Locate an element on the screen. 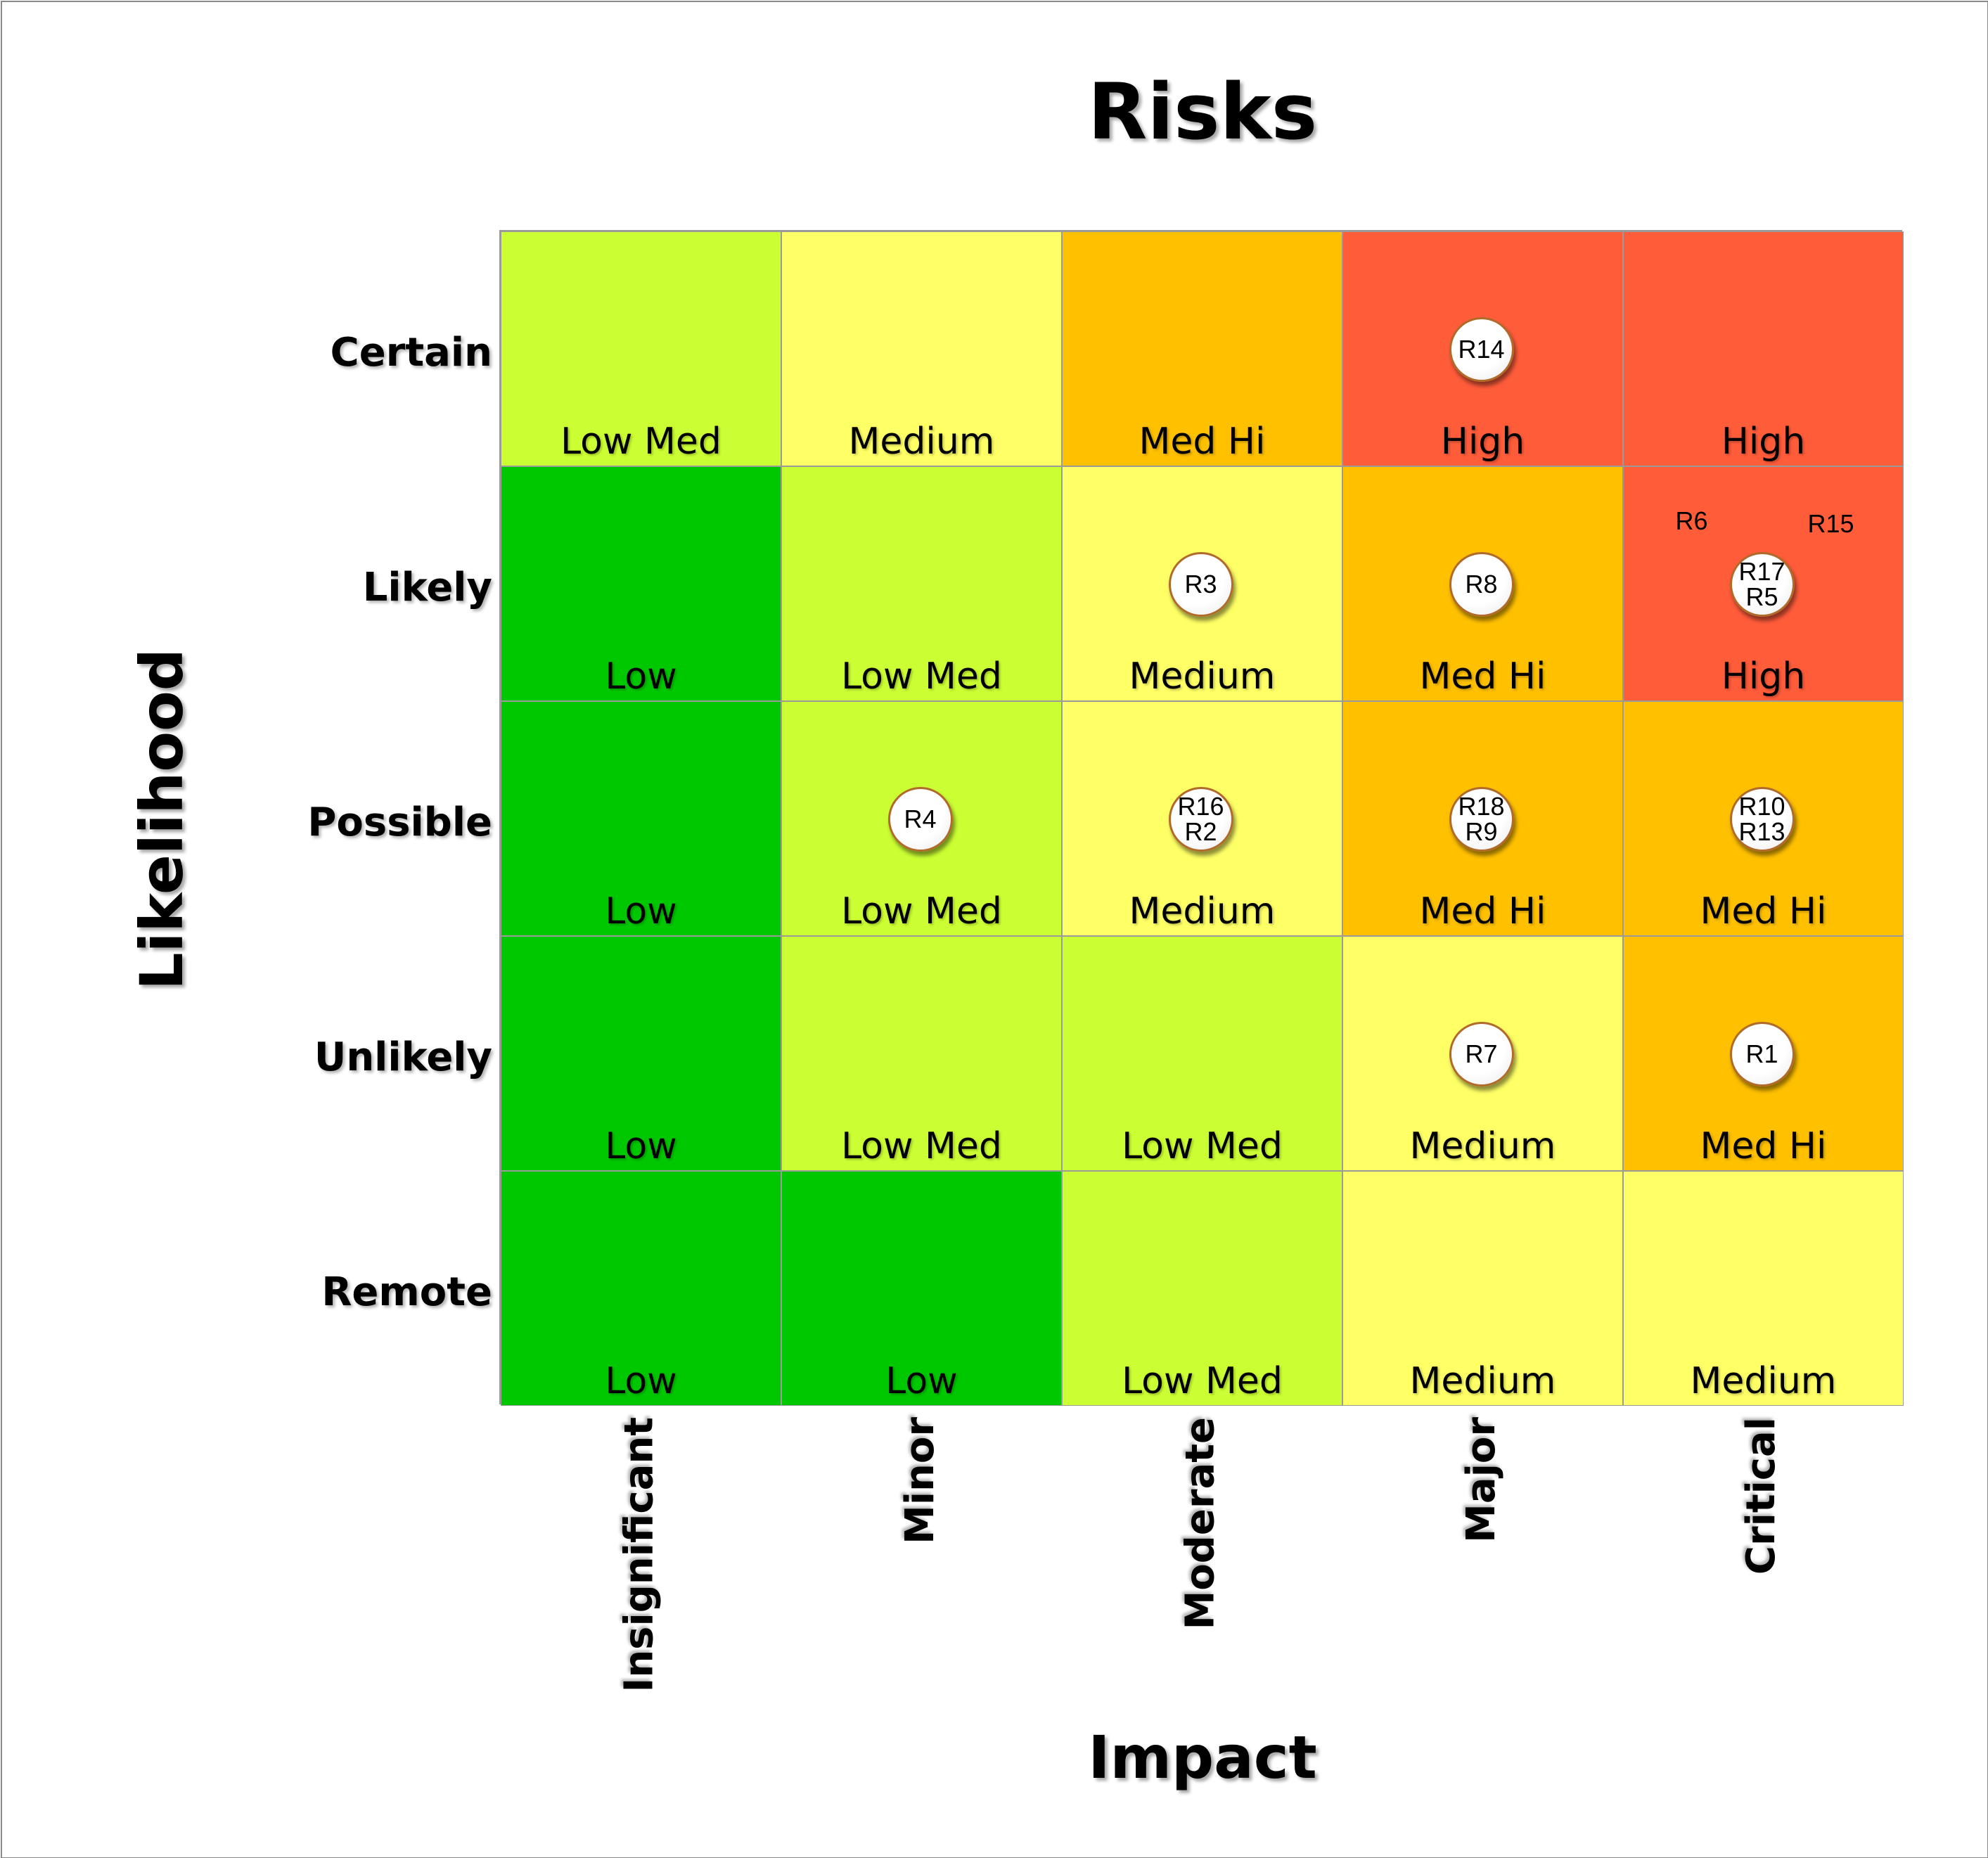  chart-title: Risks is located at coordinates (1202, 112).